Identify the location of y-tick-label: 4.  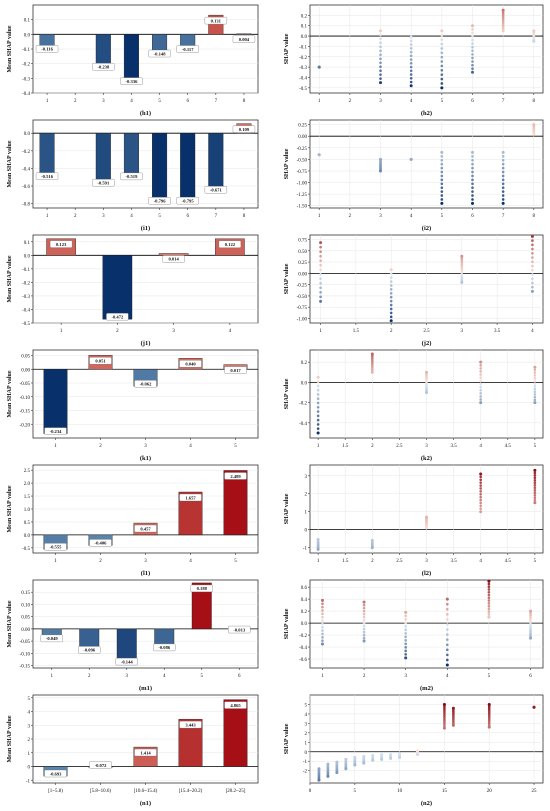
(29, 713).